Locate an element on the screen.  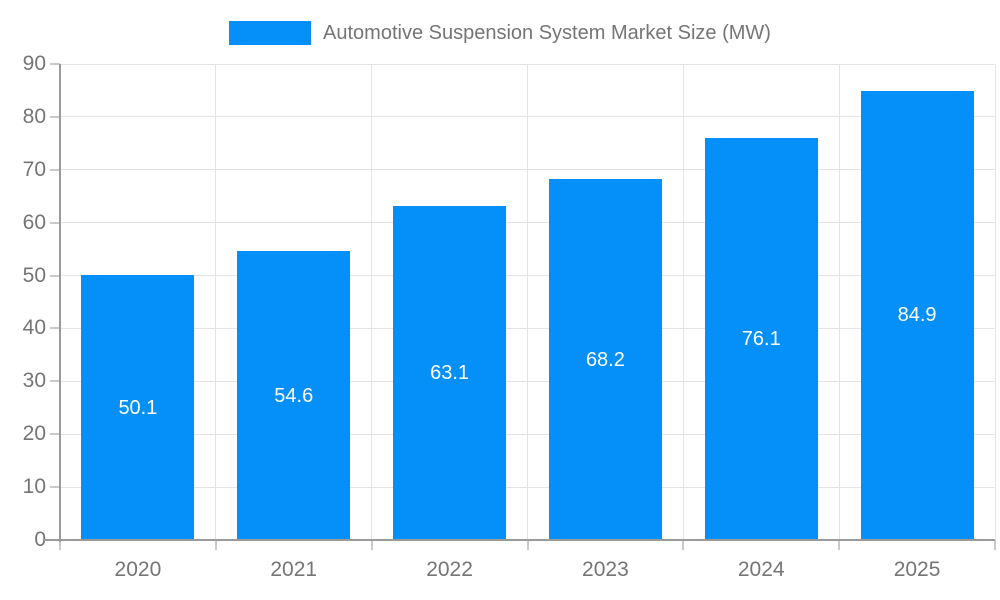
bar-value-label: 84.9 is located at coordinates (917, 315).